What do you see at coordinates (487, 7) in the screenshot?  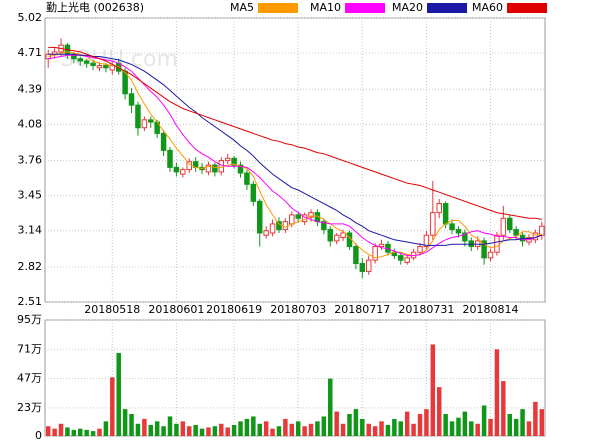 I see `legend-label: MA60` at bounding box center [487, 7].